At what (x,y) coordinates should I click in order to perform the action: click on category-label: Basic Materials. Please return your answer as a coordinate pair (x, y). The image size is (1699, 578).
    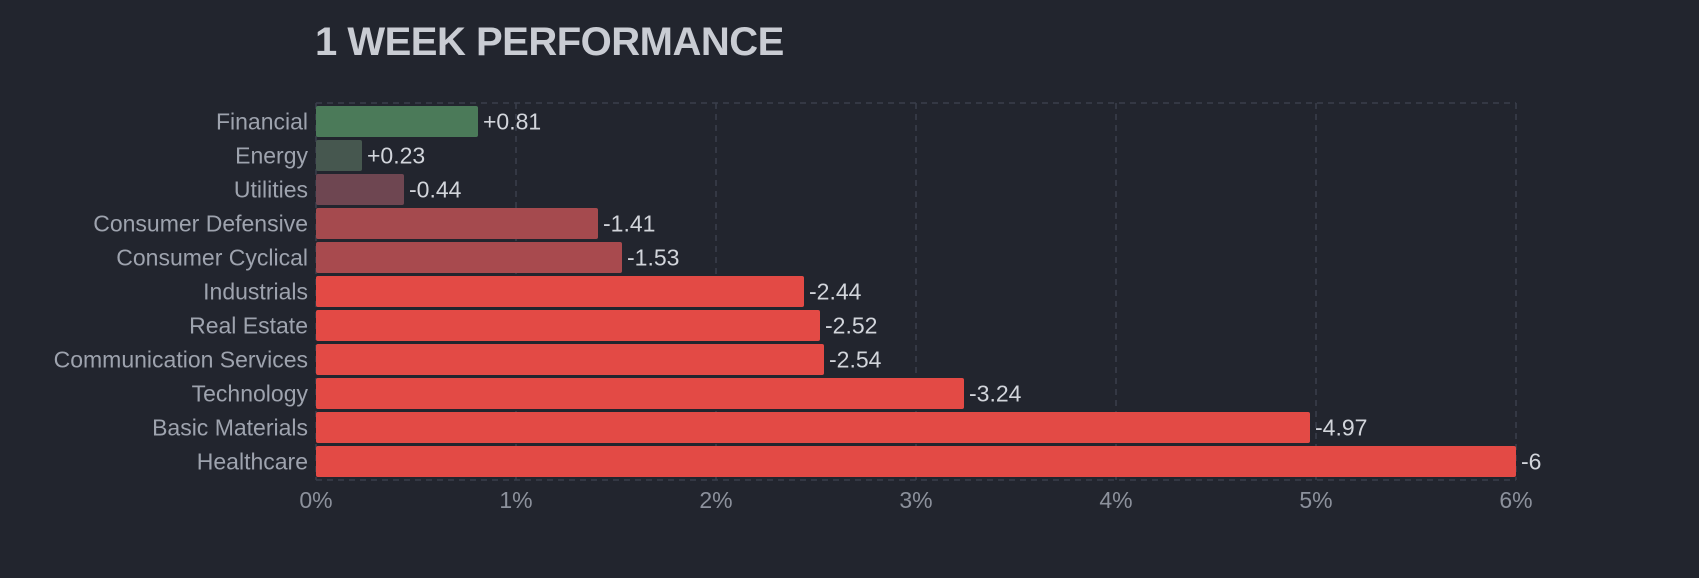
    Looking at the image, I should click on (230, 428).